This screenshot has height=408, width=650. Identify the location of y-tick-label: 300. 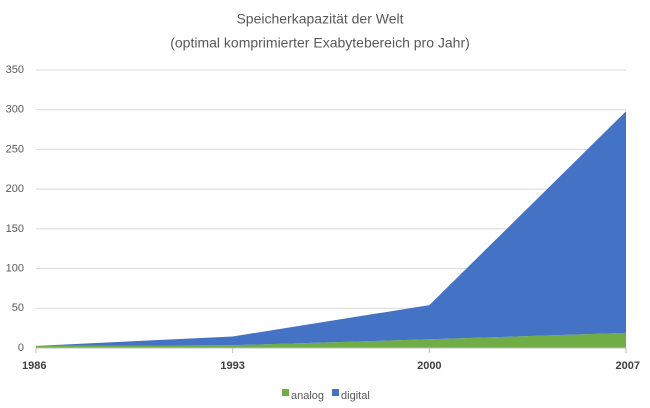
(15, 110).